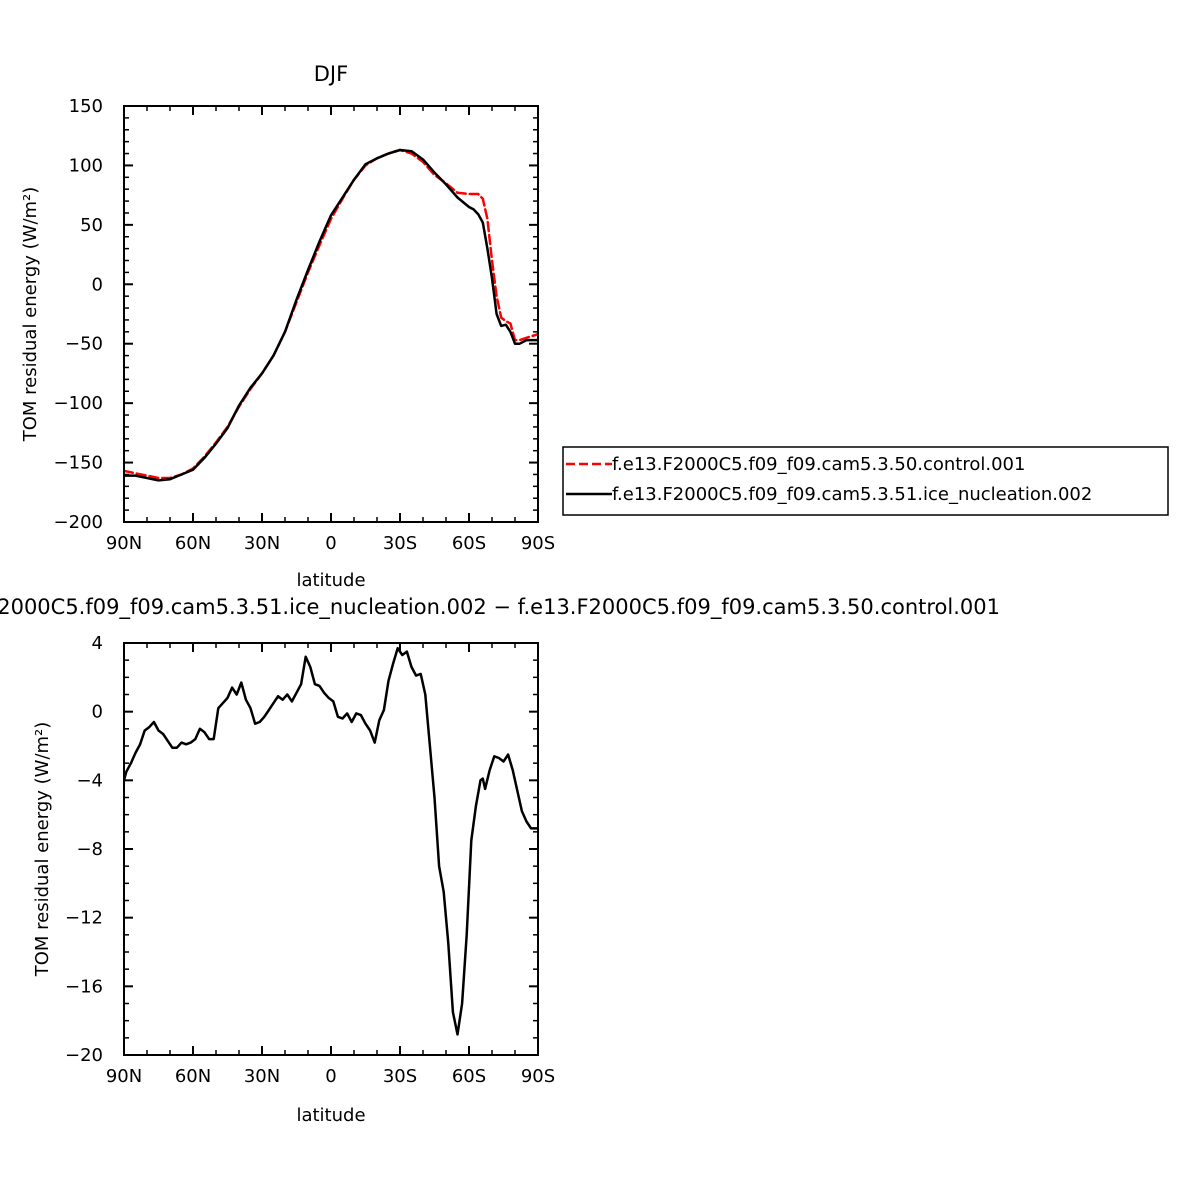  I want to click on top-y-tick-label: 0, so click(97, 284).